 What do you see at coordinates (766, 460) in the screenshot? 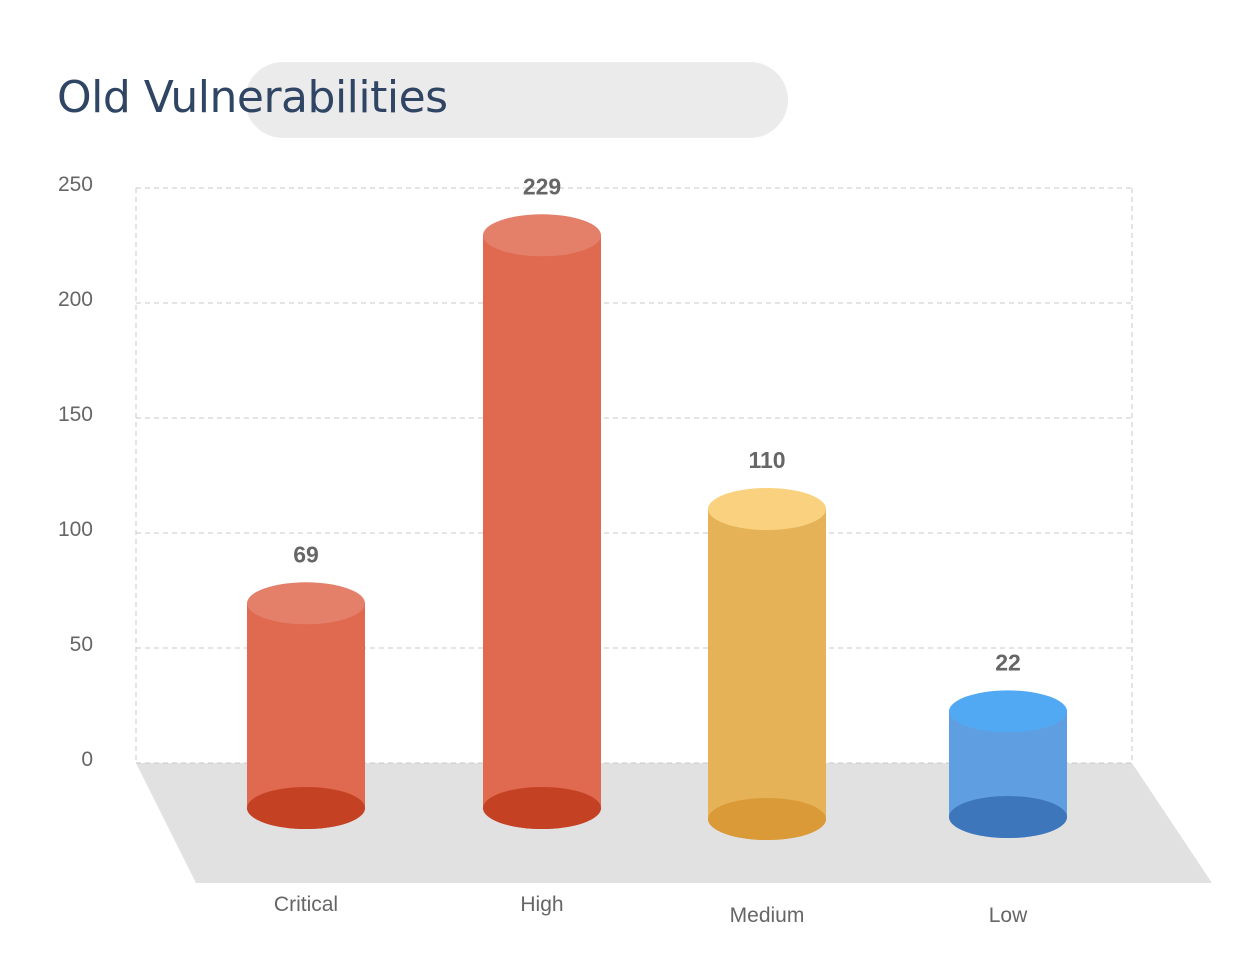
I see `value-label-medium: 110` at bounding box center [766, 460].